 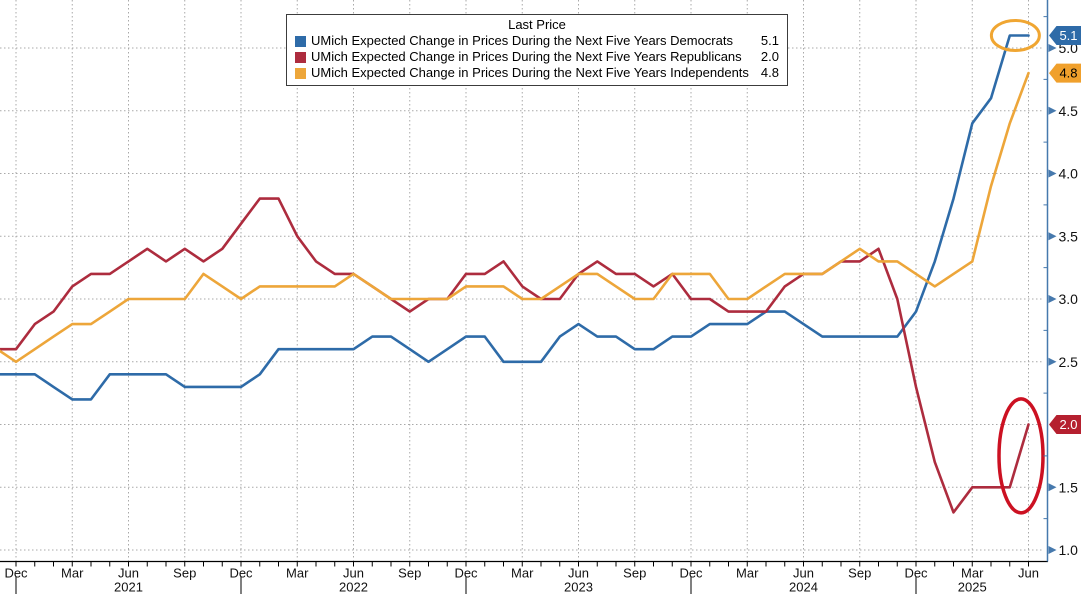 I want to click on last-price-badge-democrats, so click(x=1065, y=35).